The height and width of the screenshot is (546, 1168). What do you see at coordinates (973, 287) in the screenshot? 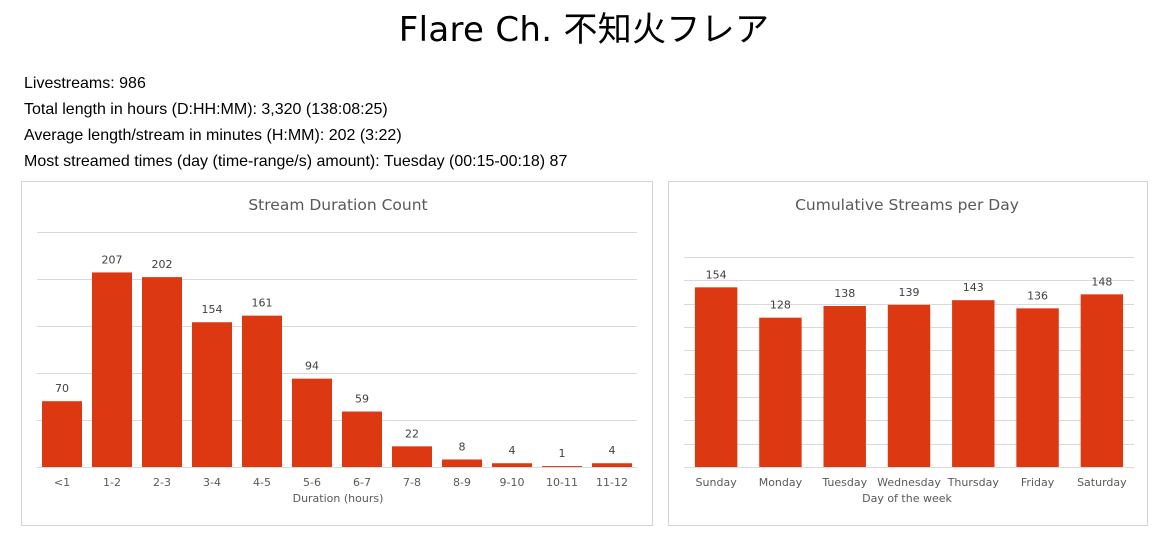
I see `data-label: 143` at bounding box center [973, 287].